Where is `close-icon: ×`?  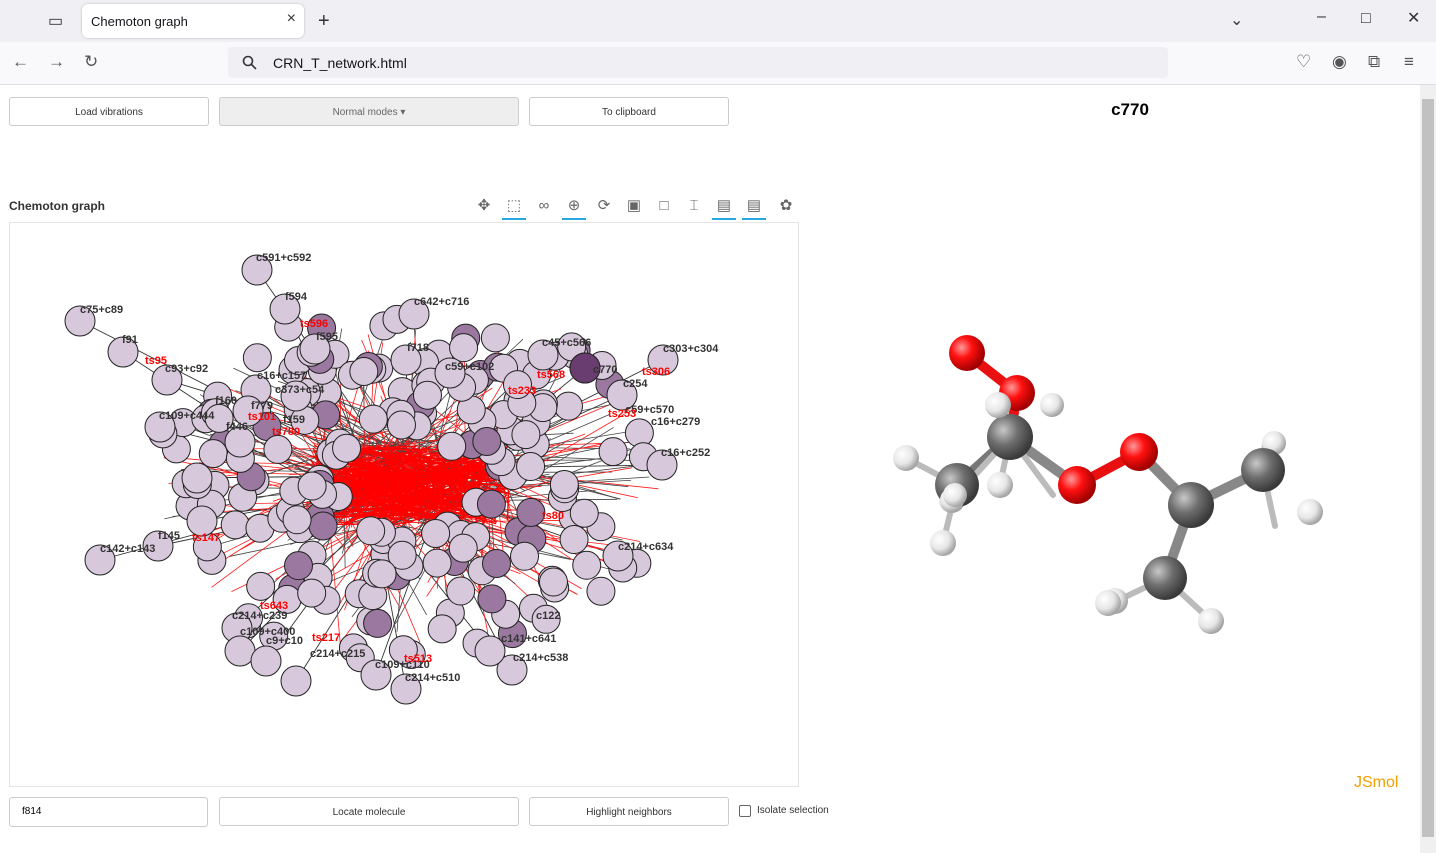 close-icon: × is located at coordinates (291, 18).